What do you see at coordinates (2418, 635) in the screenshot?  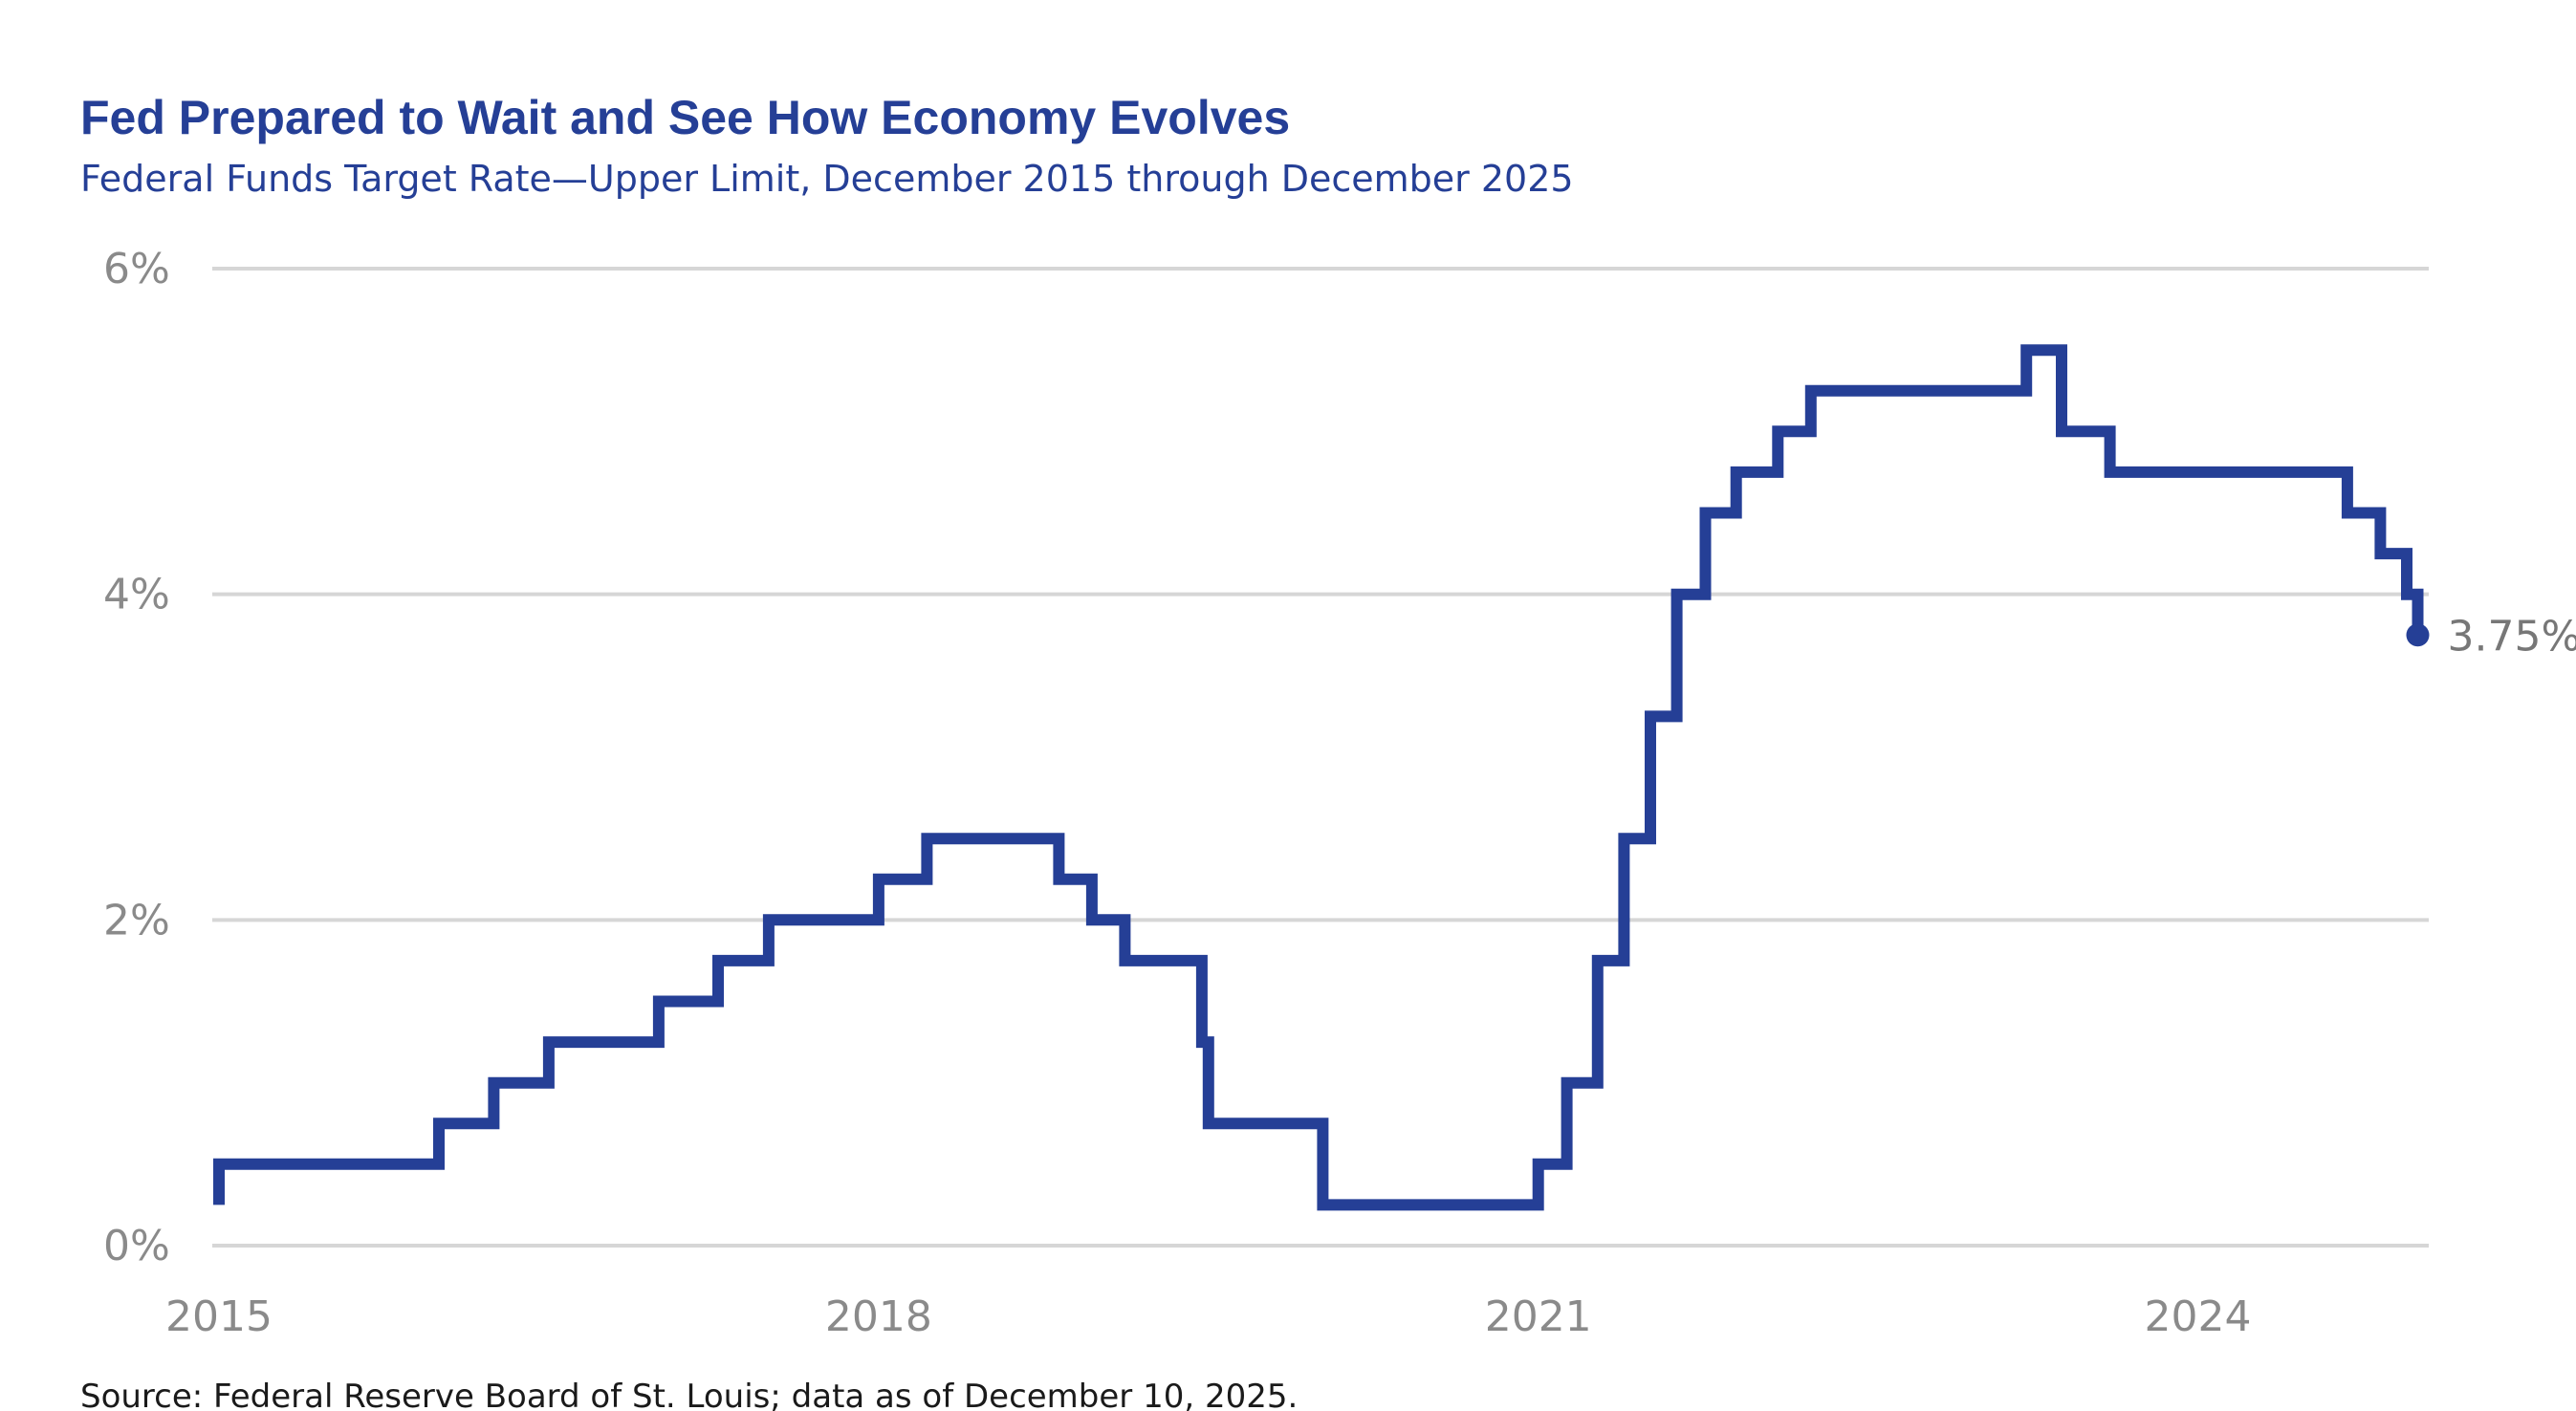 I see `end-point-marker` at bounding box center [2418, 635].